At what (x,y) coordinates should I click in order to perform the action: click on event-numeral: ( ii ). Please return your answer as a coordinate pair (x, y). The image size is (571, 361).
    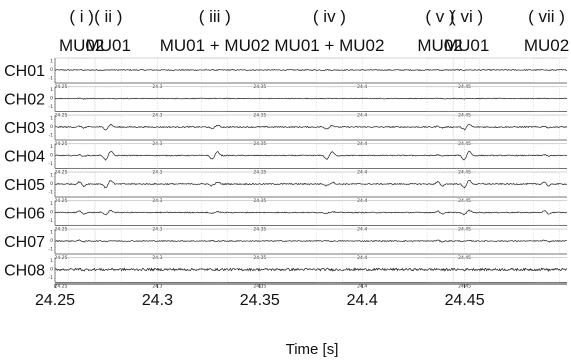
    Looking at the image, I should click on (108, 16).